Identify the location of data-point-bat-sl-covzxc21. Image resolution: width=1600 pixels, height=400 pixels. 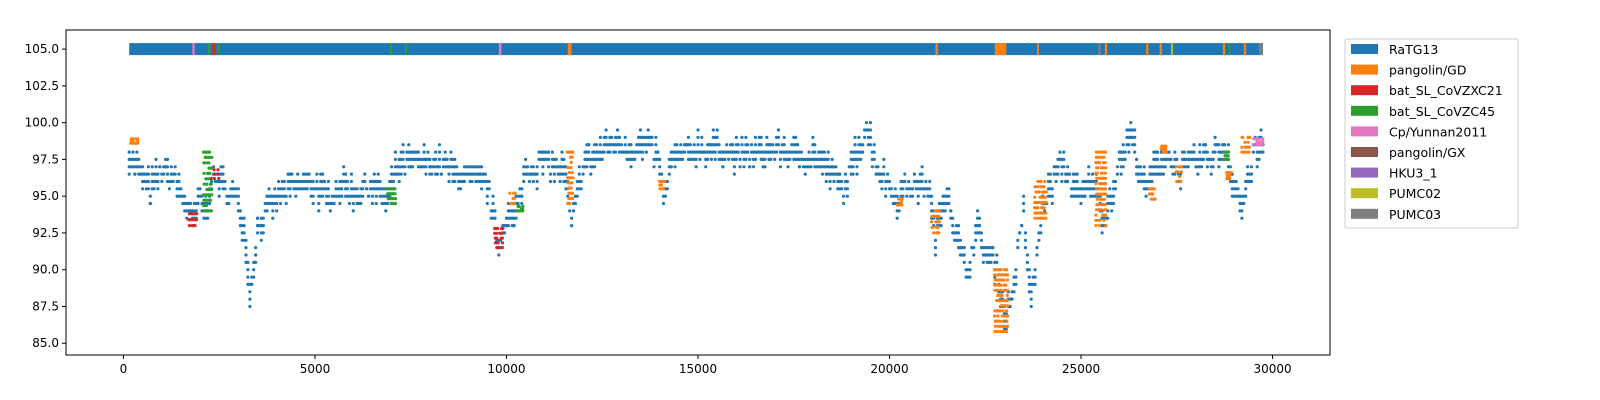
(214, 174).